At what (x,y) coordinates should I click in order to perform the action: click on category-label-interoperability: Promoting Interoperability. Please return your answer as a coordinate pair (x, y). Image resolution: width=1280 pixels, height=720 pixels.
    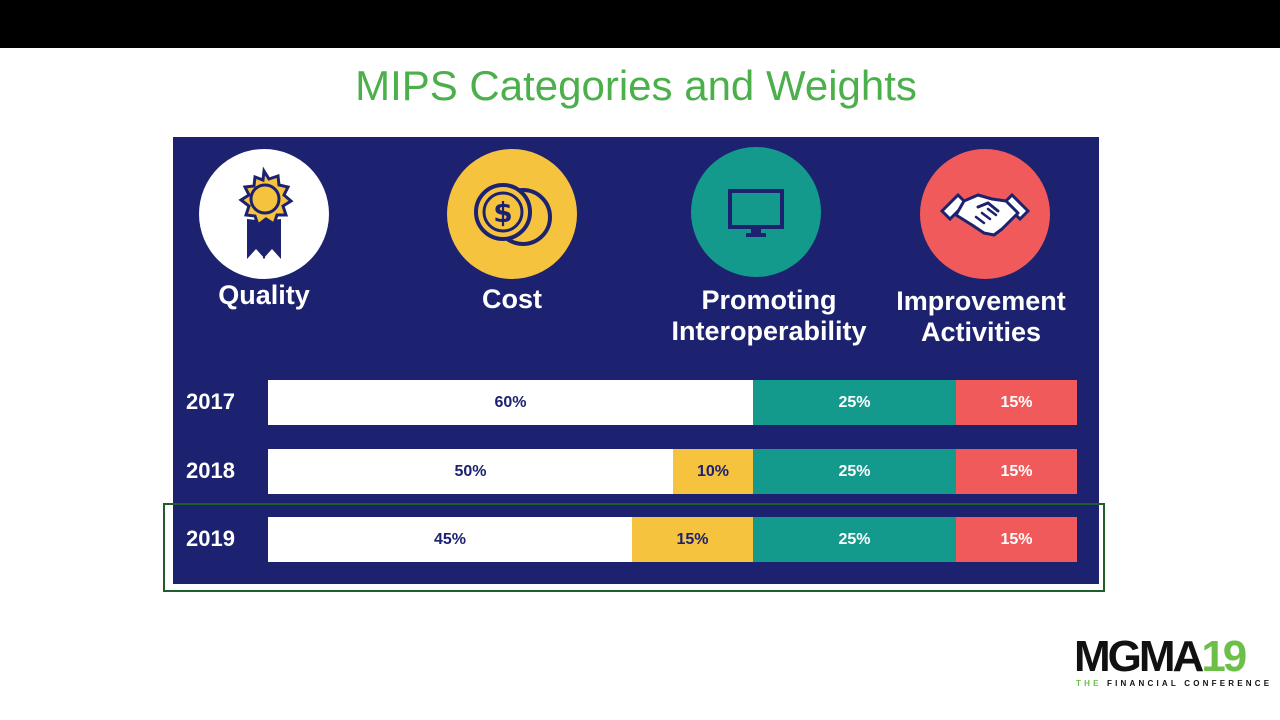
    Looking at the image, I should click on (769, 316).